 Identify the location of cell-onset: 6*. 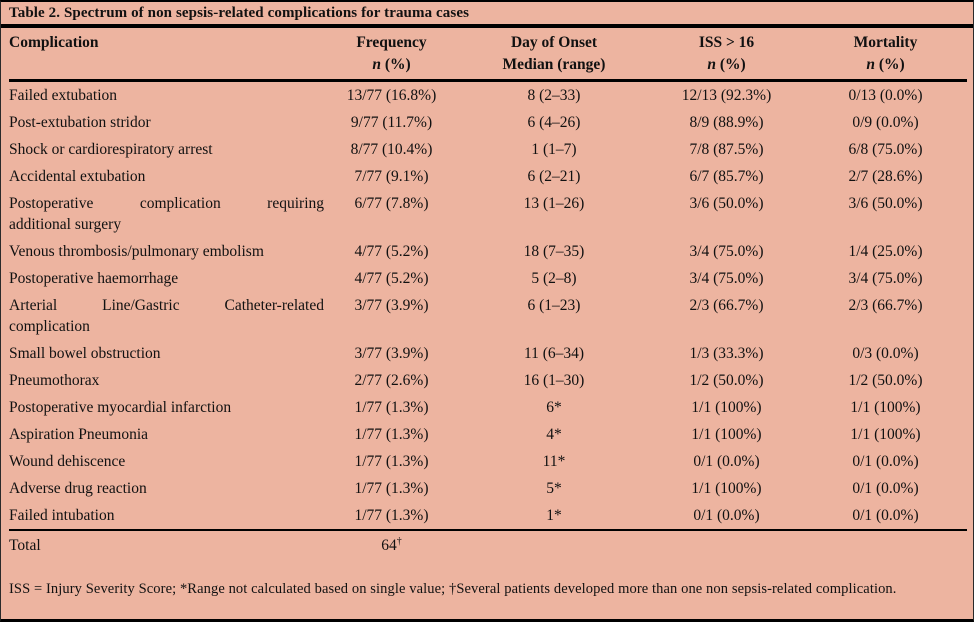
(554, 407).